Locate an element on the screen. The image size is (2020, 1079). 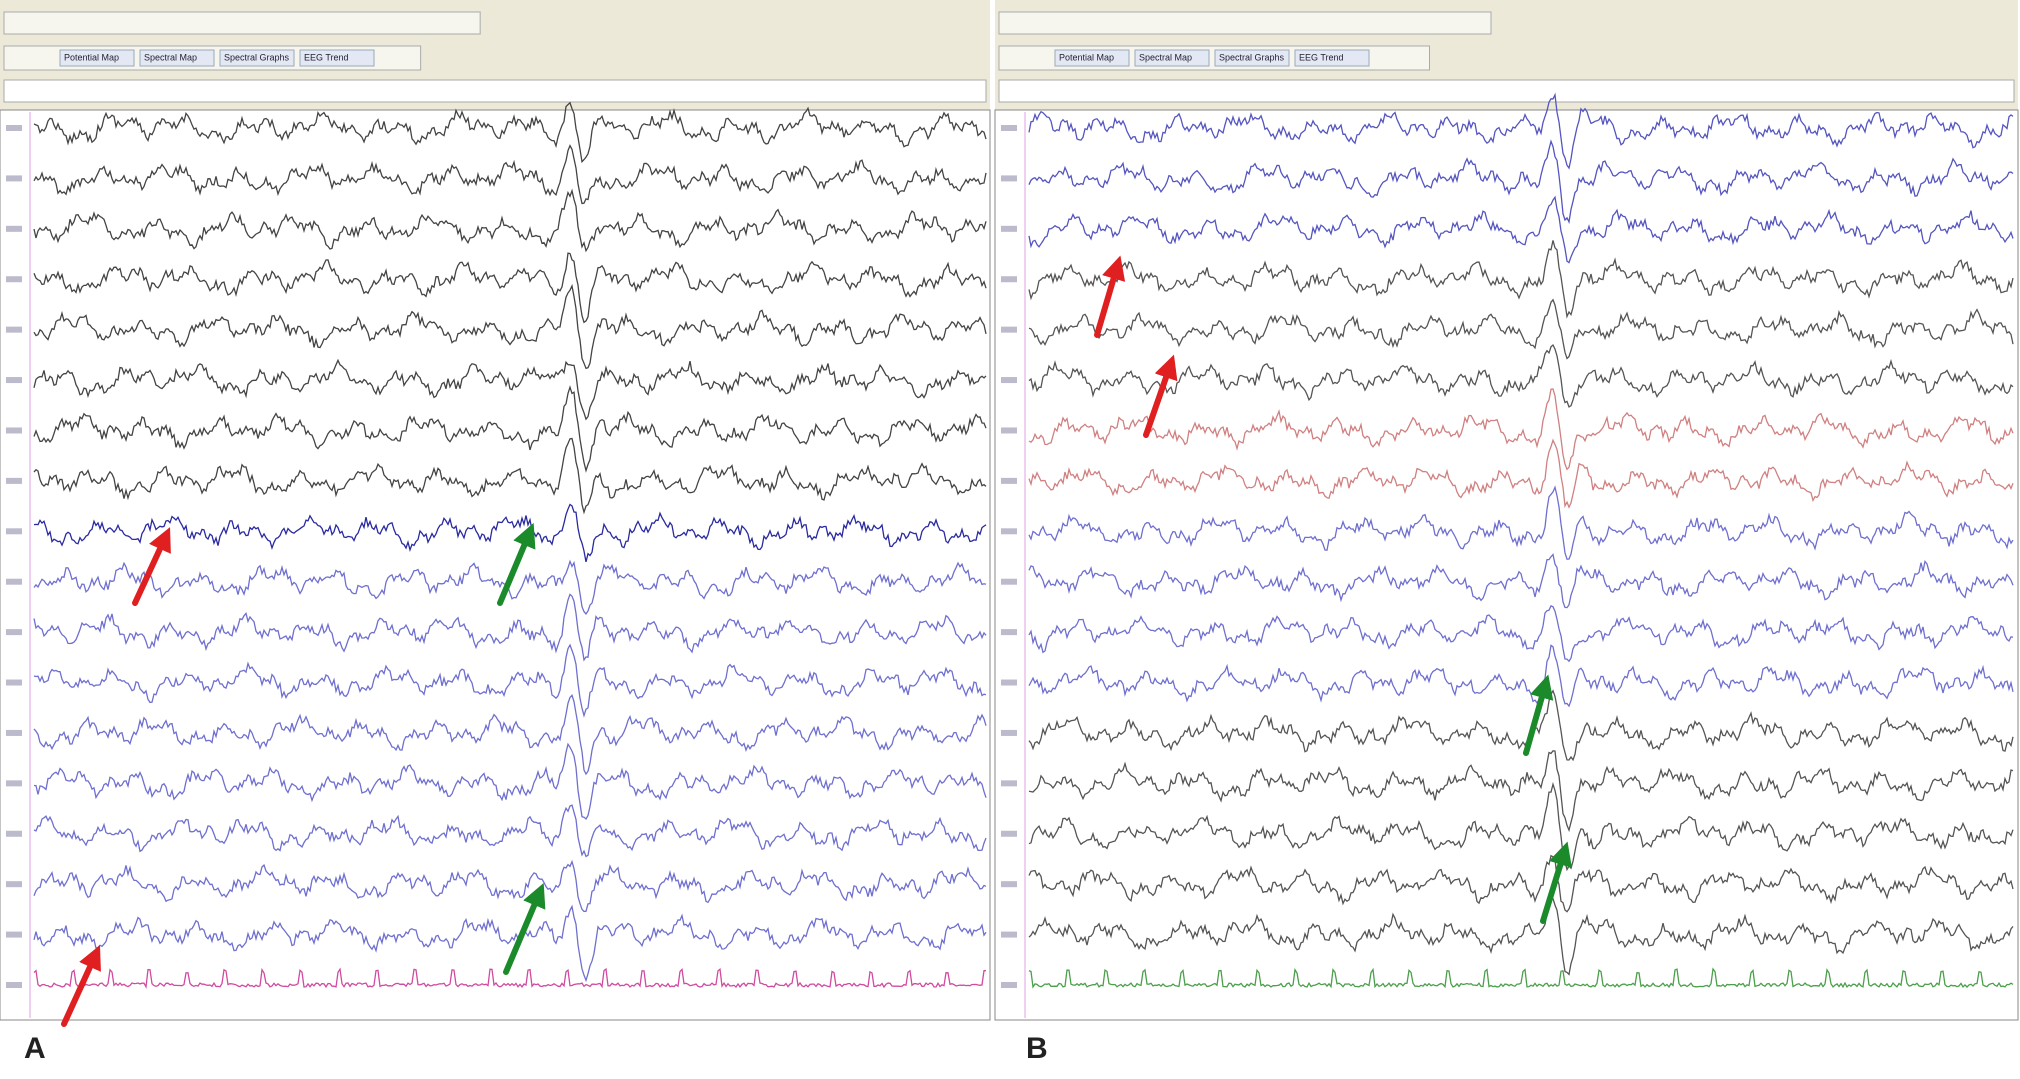
panel-label: A is located at coordinates (35, 1048).